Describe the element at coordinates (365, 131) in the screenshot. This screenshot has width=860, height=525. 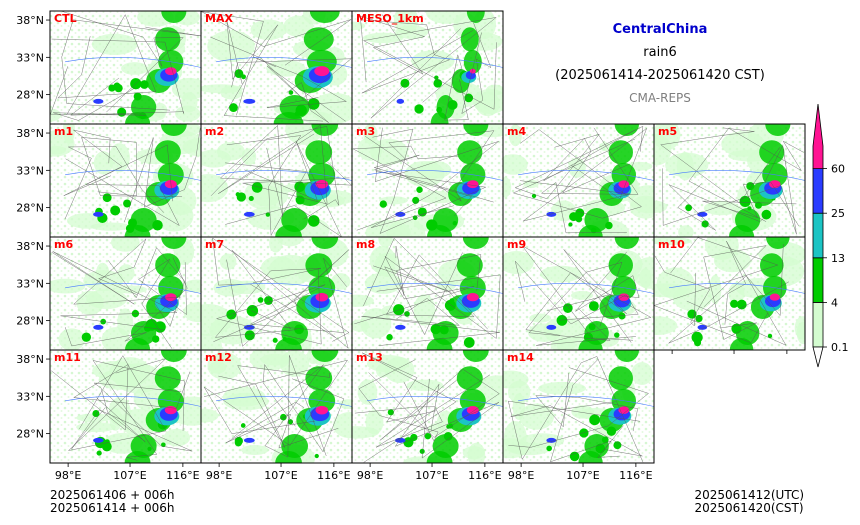
I see `panel-label: m3` at that location.